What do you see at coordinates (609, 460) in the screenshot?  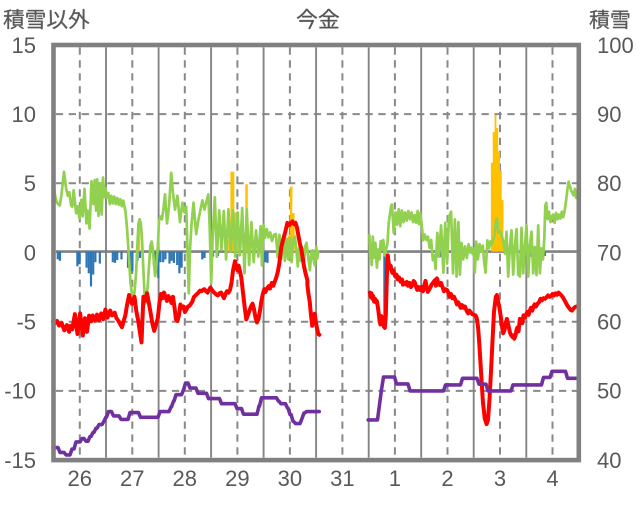 I see `svg-text: 40` at bounding box center [609, 460].